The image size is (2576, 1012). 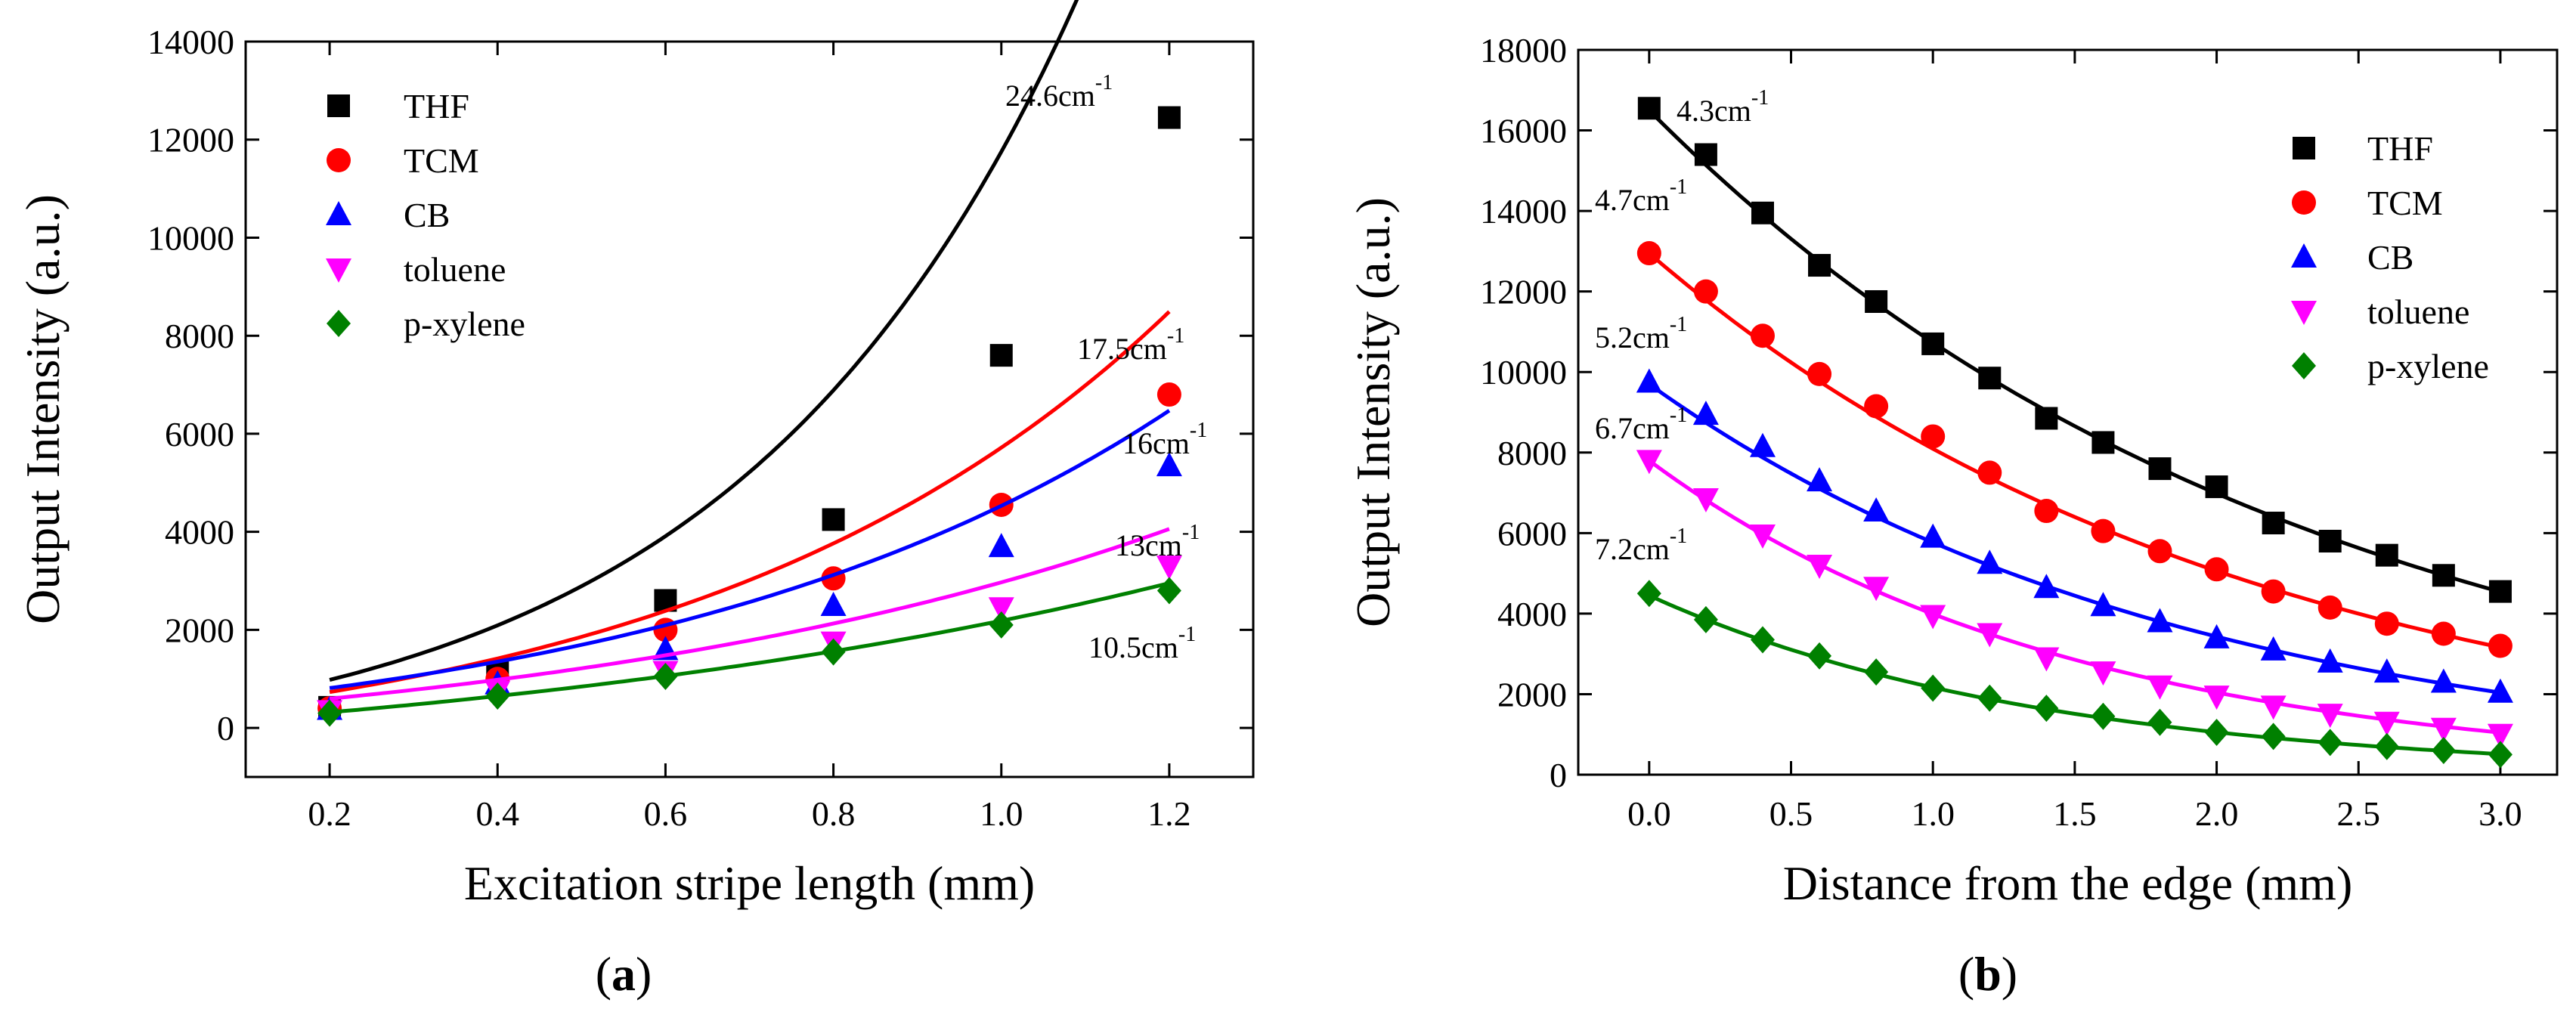 I want to click on panel-a-legend-marker-toluene, so click(x=338, y=270).